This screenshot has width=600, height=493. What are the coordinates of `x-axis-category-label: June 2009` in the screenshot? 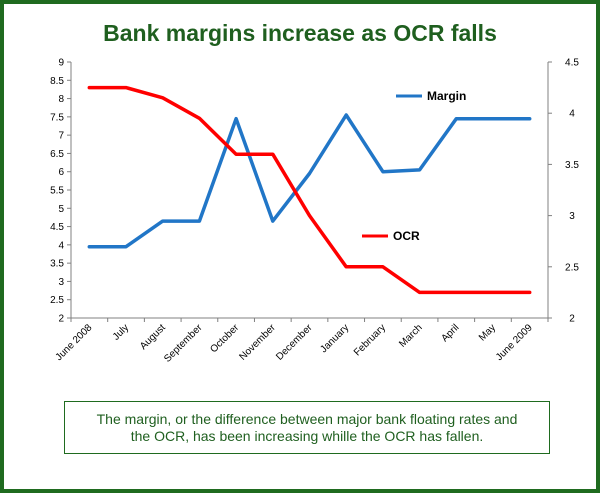 It's located at (514, 342).